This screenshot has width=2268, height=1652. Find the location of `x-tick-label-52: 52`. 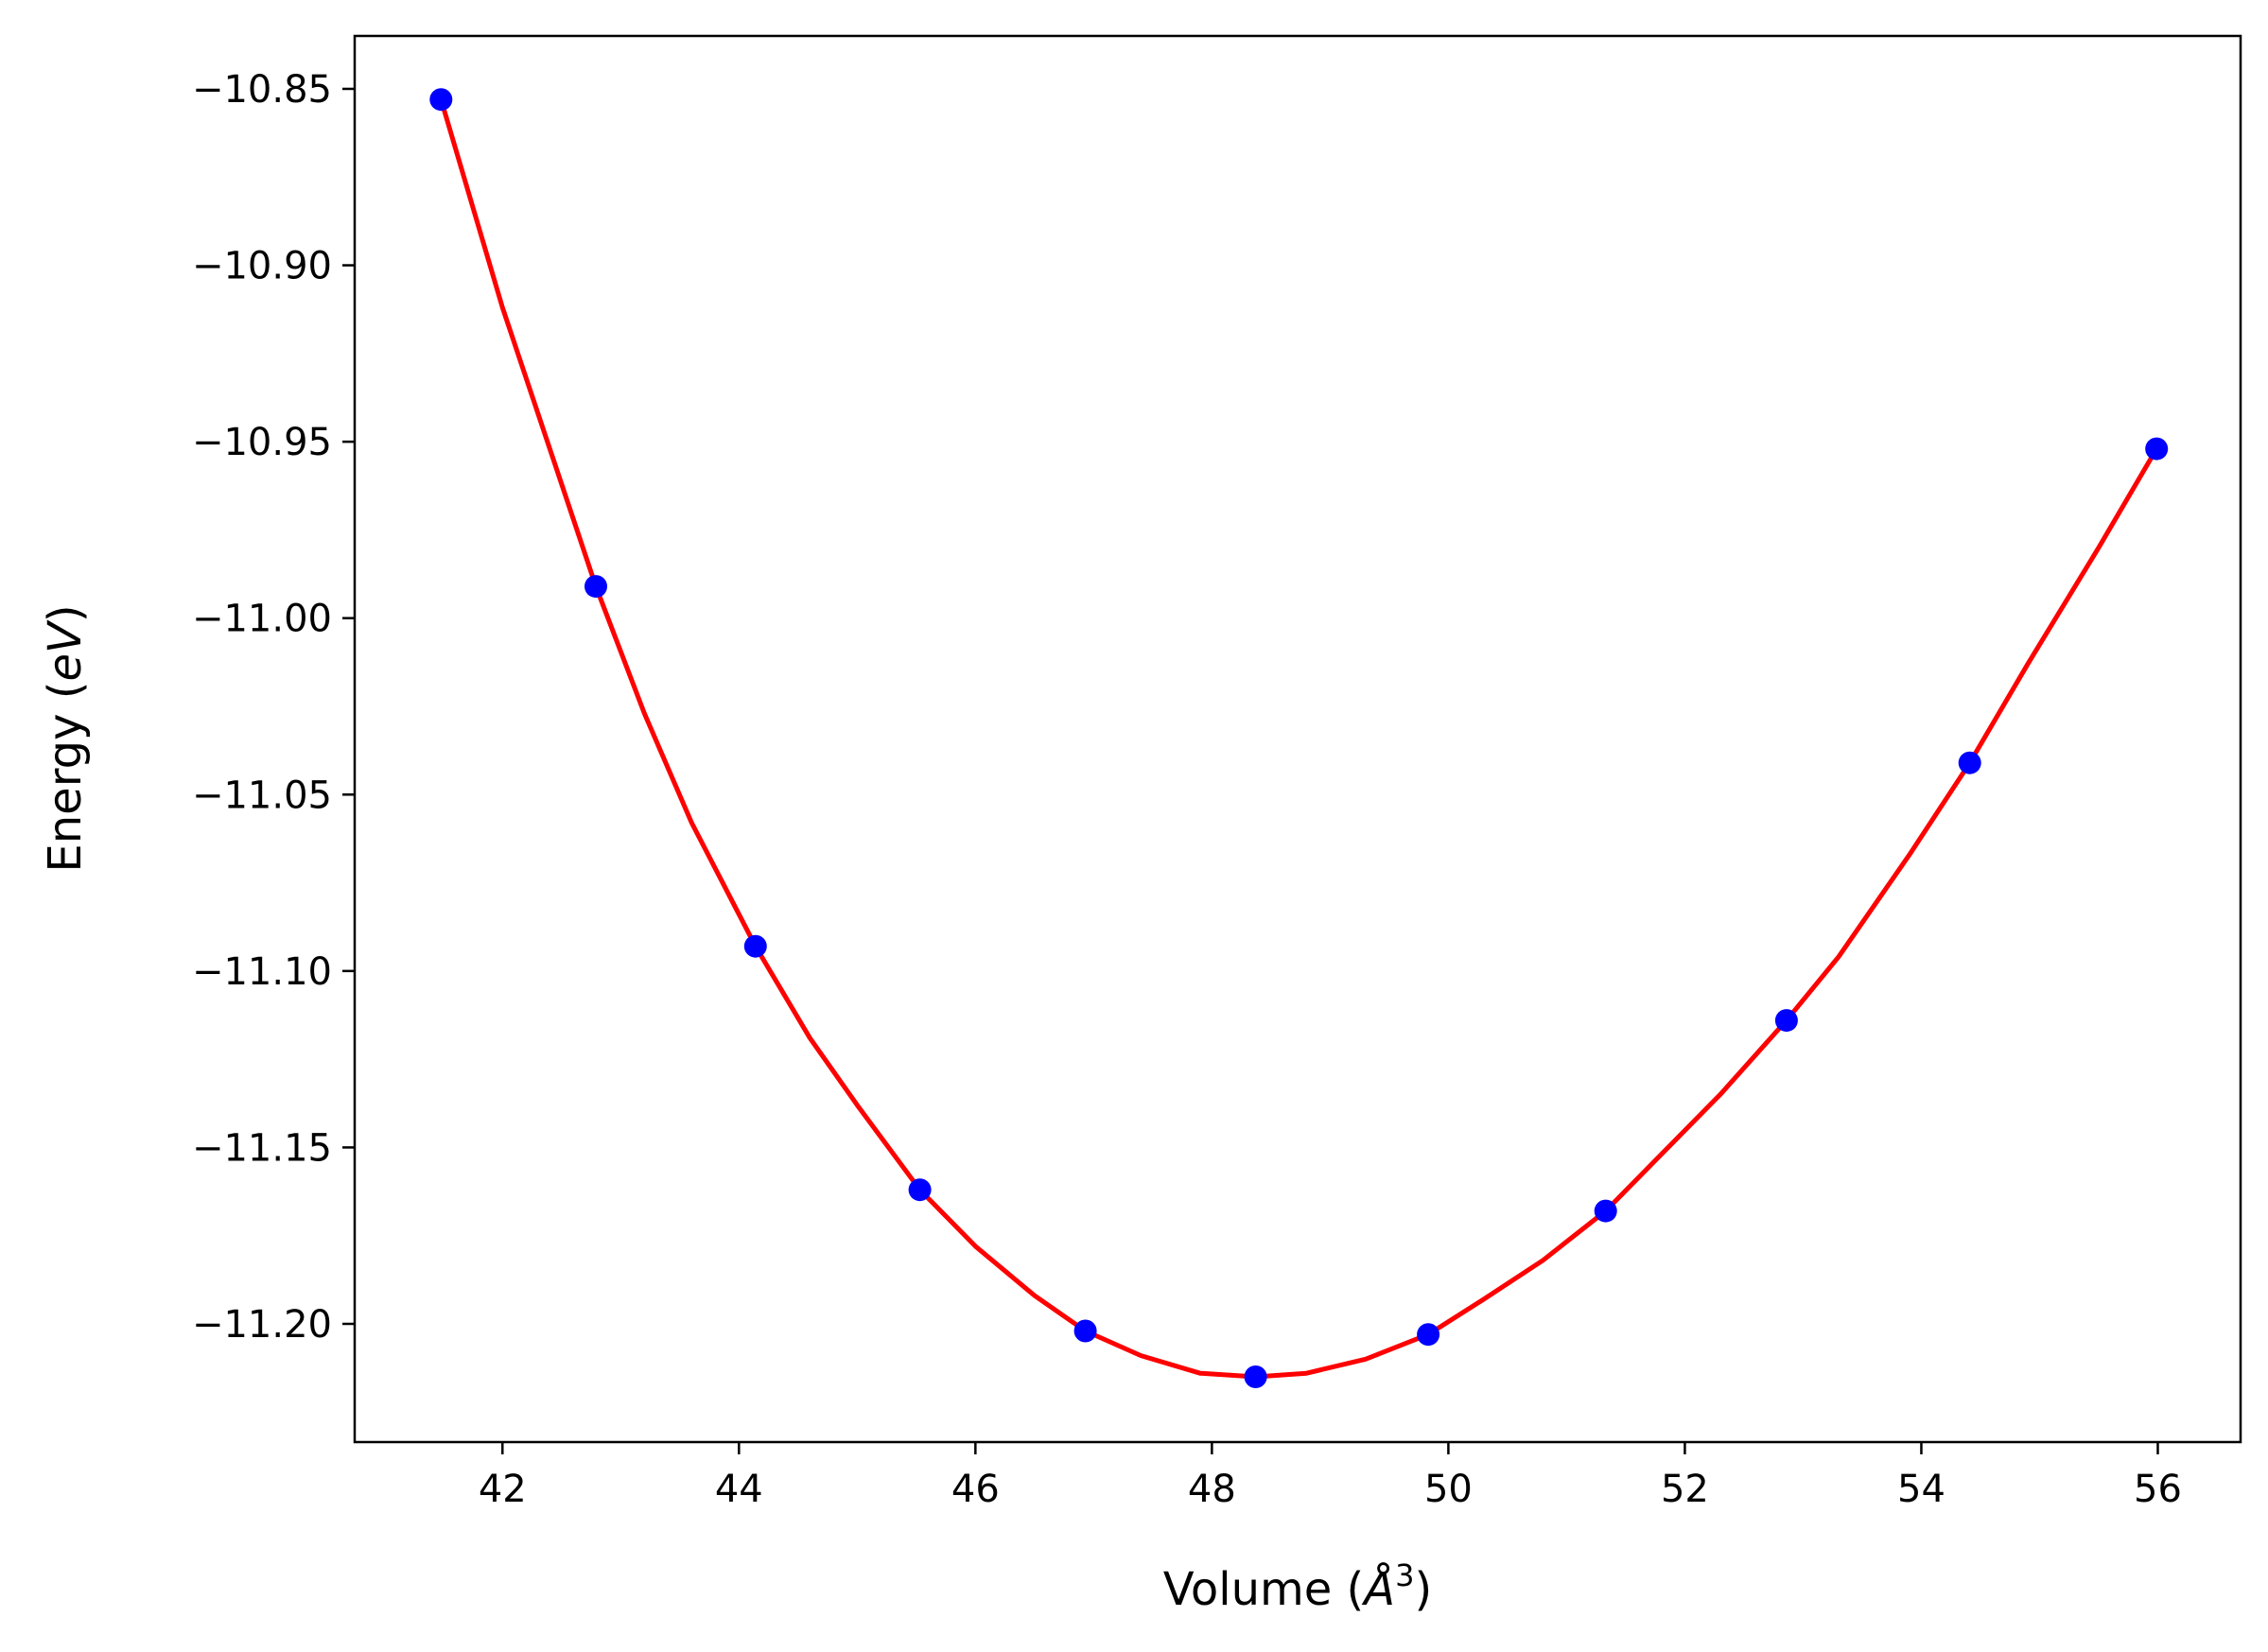

x-tick-label-52: 52 is located at coordinates (1685, 1490).